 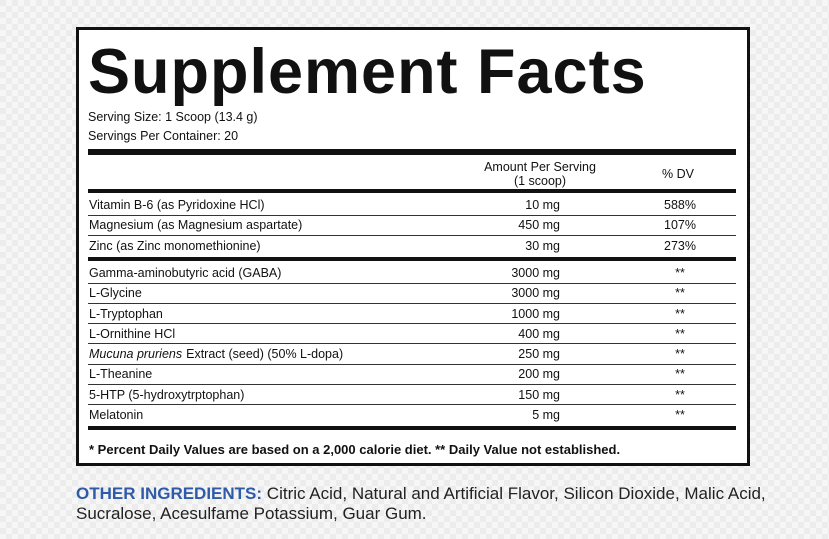 I want to click on nutrient-row: Gamma-aminobutyric acid (GABA) 3000 mg **, so click(x=412, y=273).